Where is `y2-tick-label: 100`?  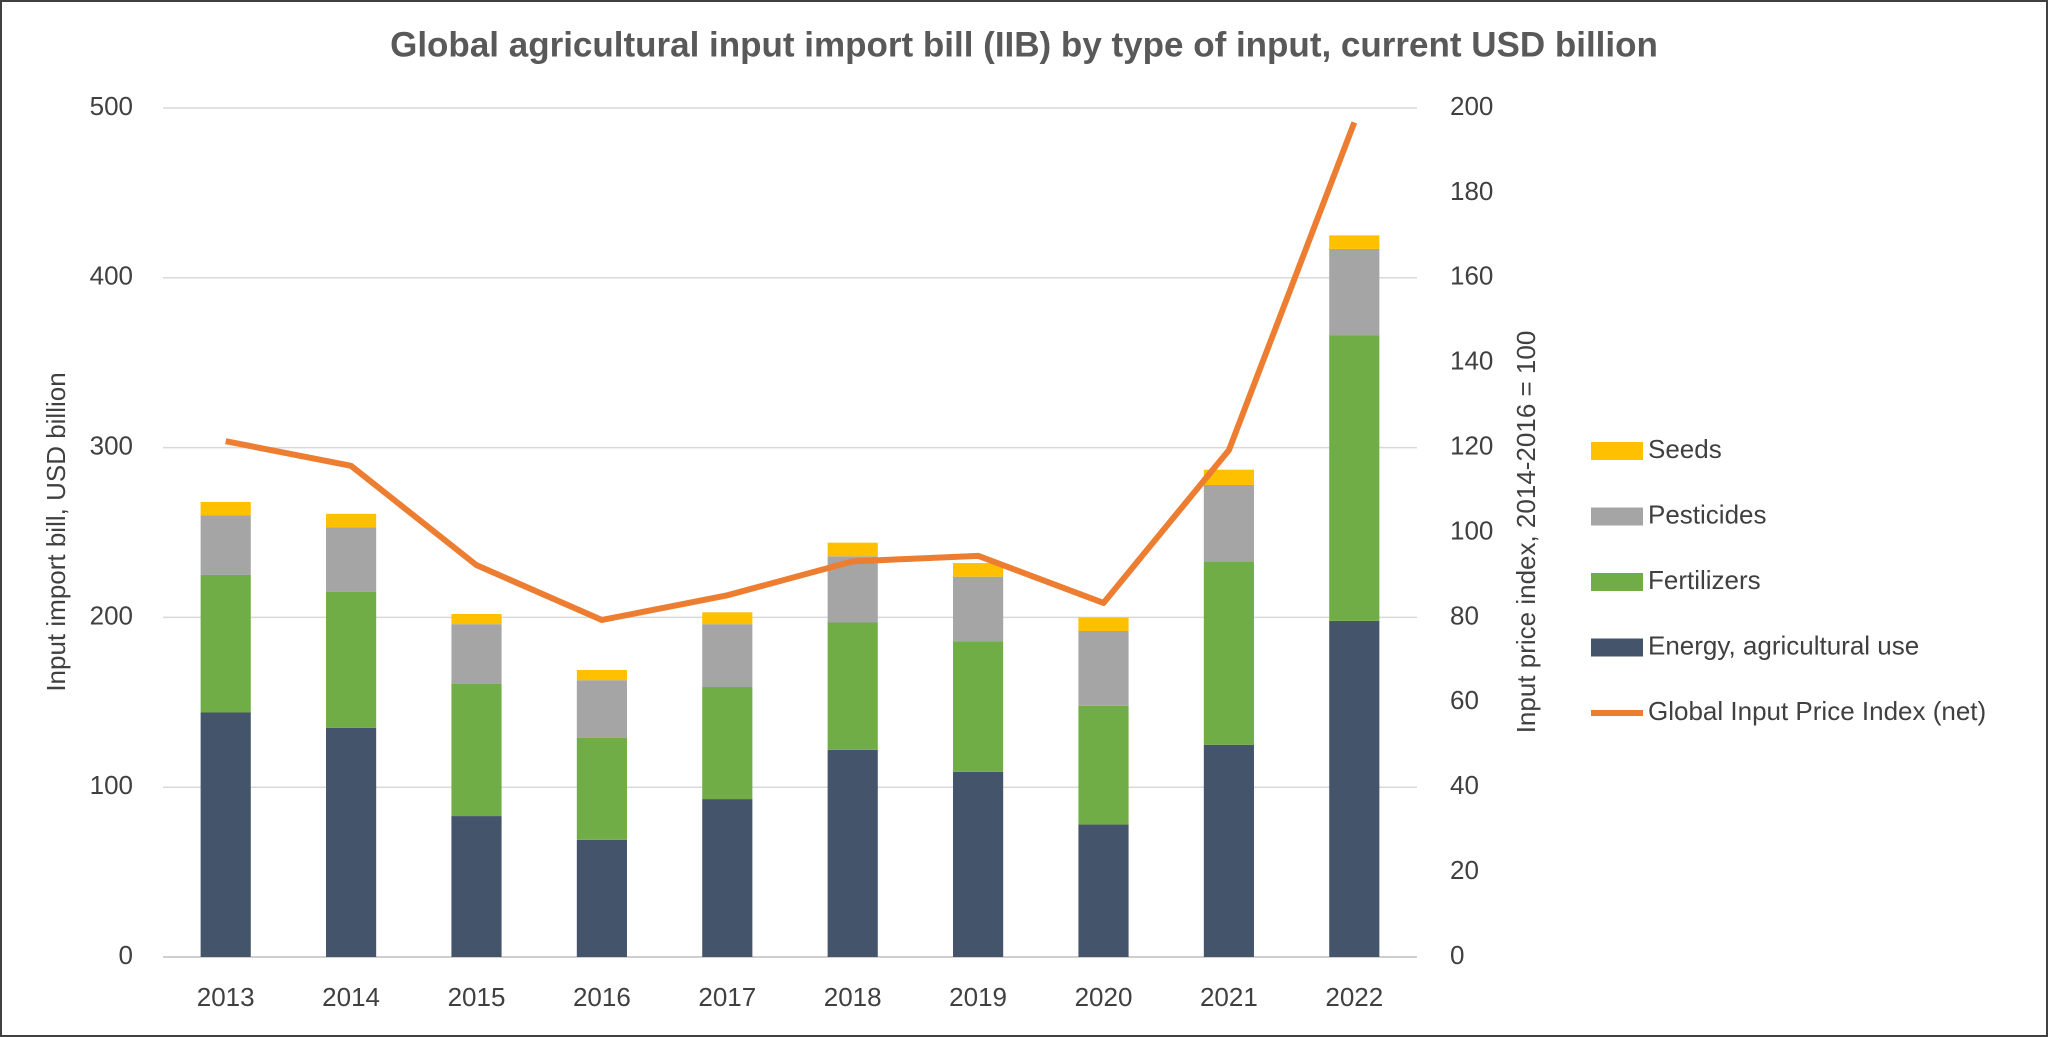
y2-tick-label: 100 is located at coordinates (1471, 530).